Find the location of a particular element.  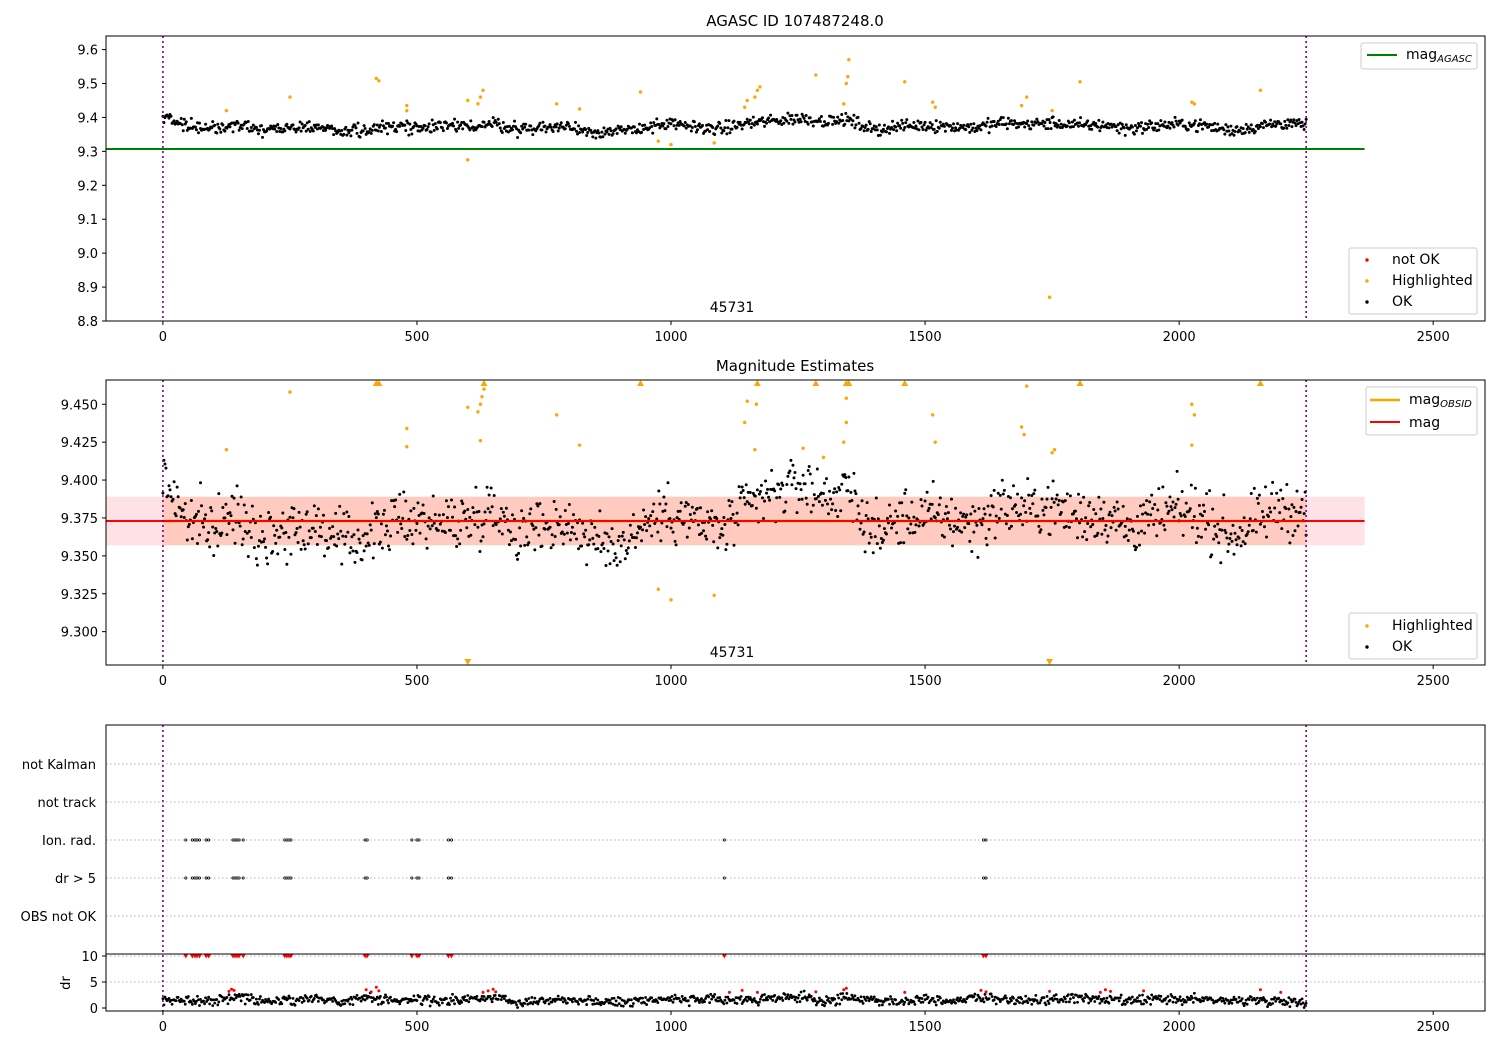

y-tick-label: 9.400 is located at coordinates (79, 481).